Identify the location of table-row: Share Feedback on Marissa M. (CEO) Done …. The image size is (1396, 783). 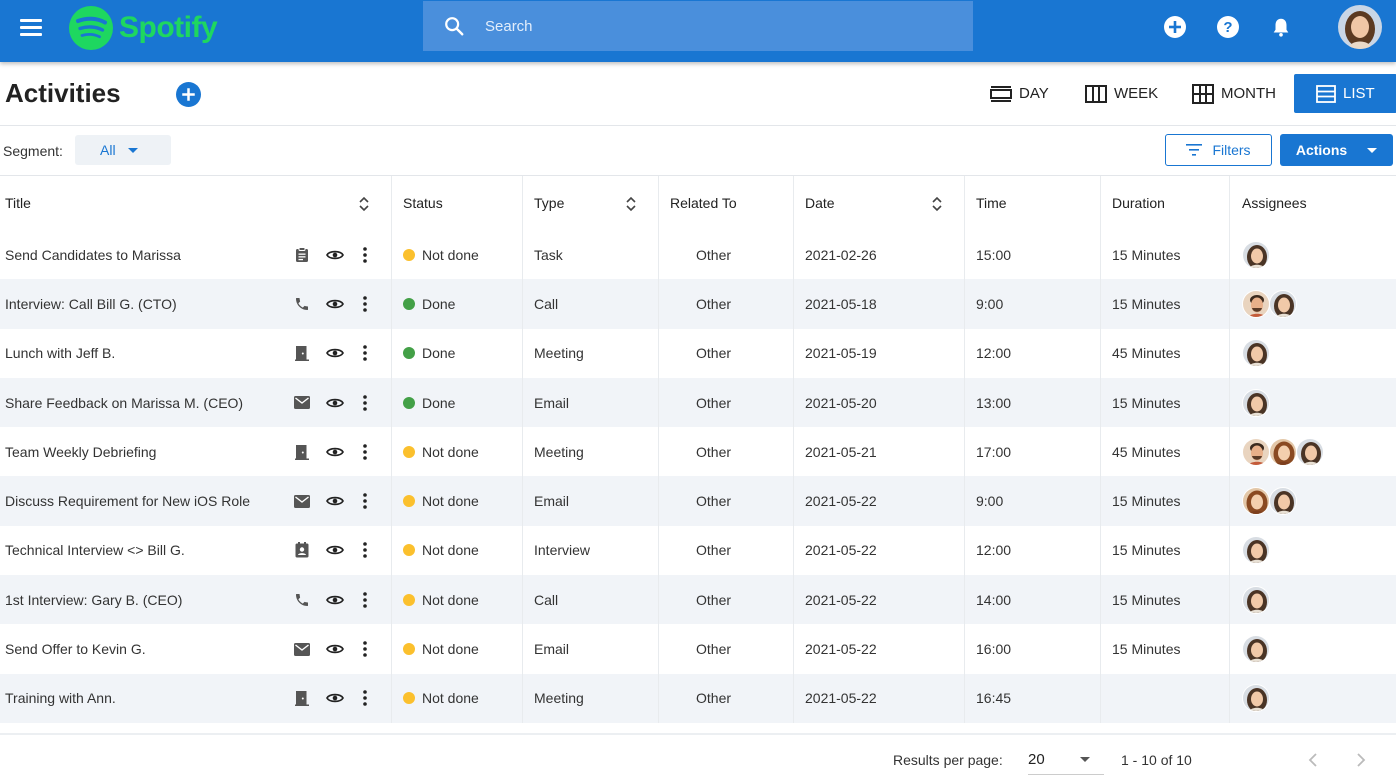
(698, 402).